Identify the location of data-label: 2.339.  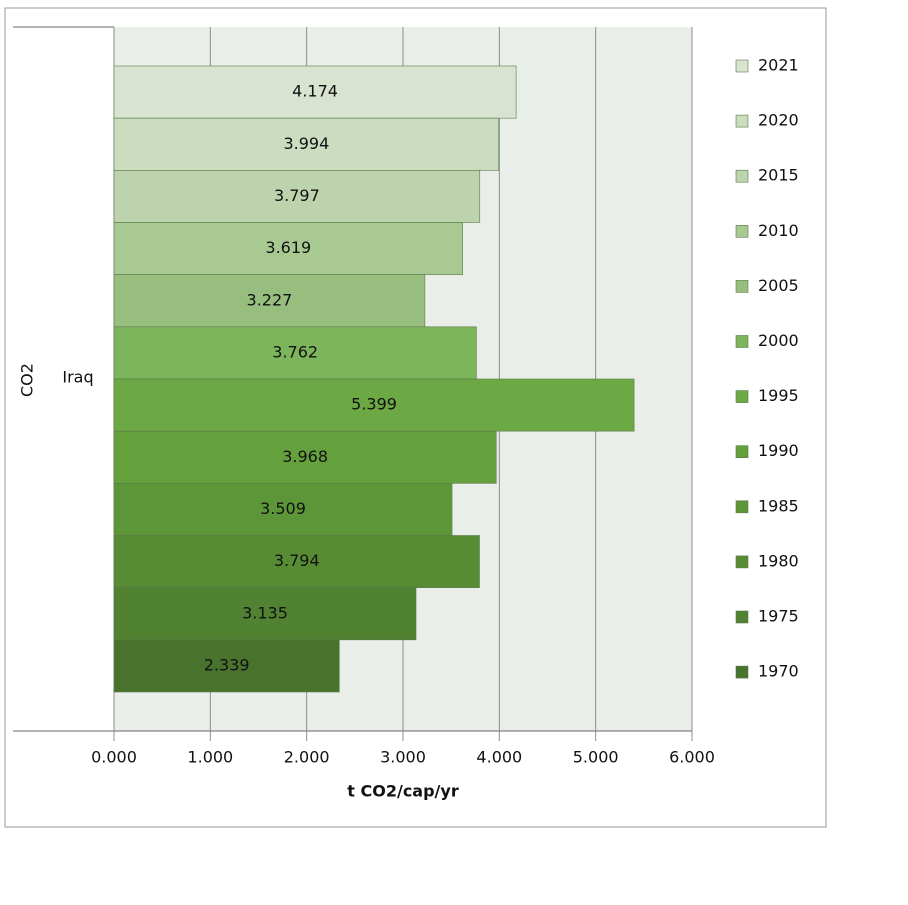
(227, 664).